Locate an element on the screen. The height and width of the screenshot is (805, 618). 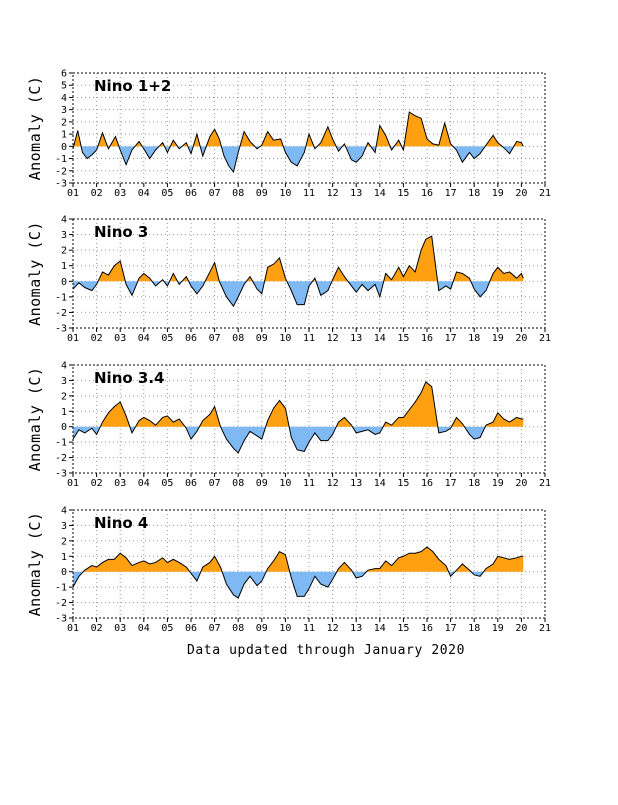
panel-title: Nino 1+2 is located at coordinates (132, 86).